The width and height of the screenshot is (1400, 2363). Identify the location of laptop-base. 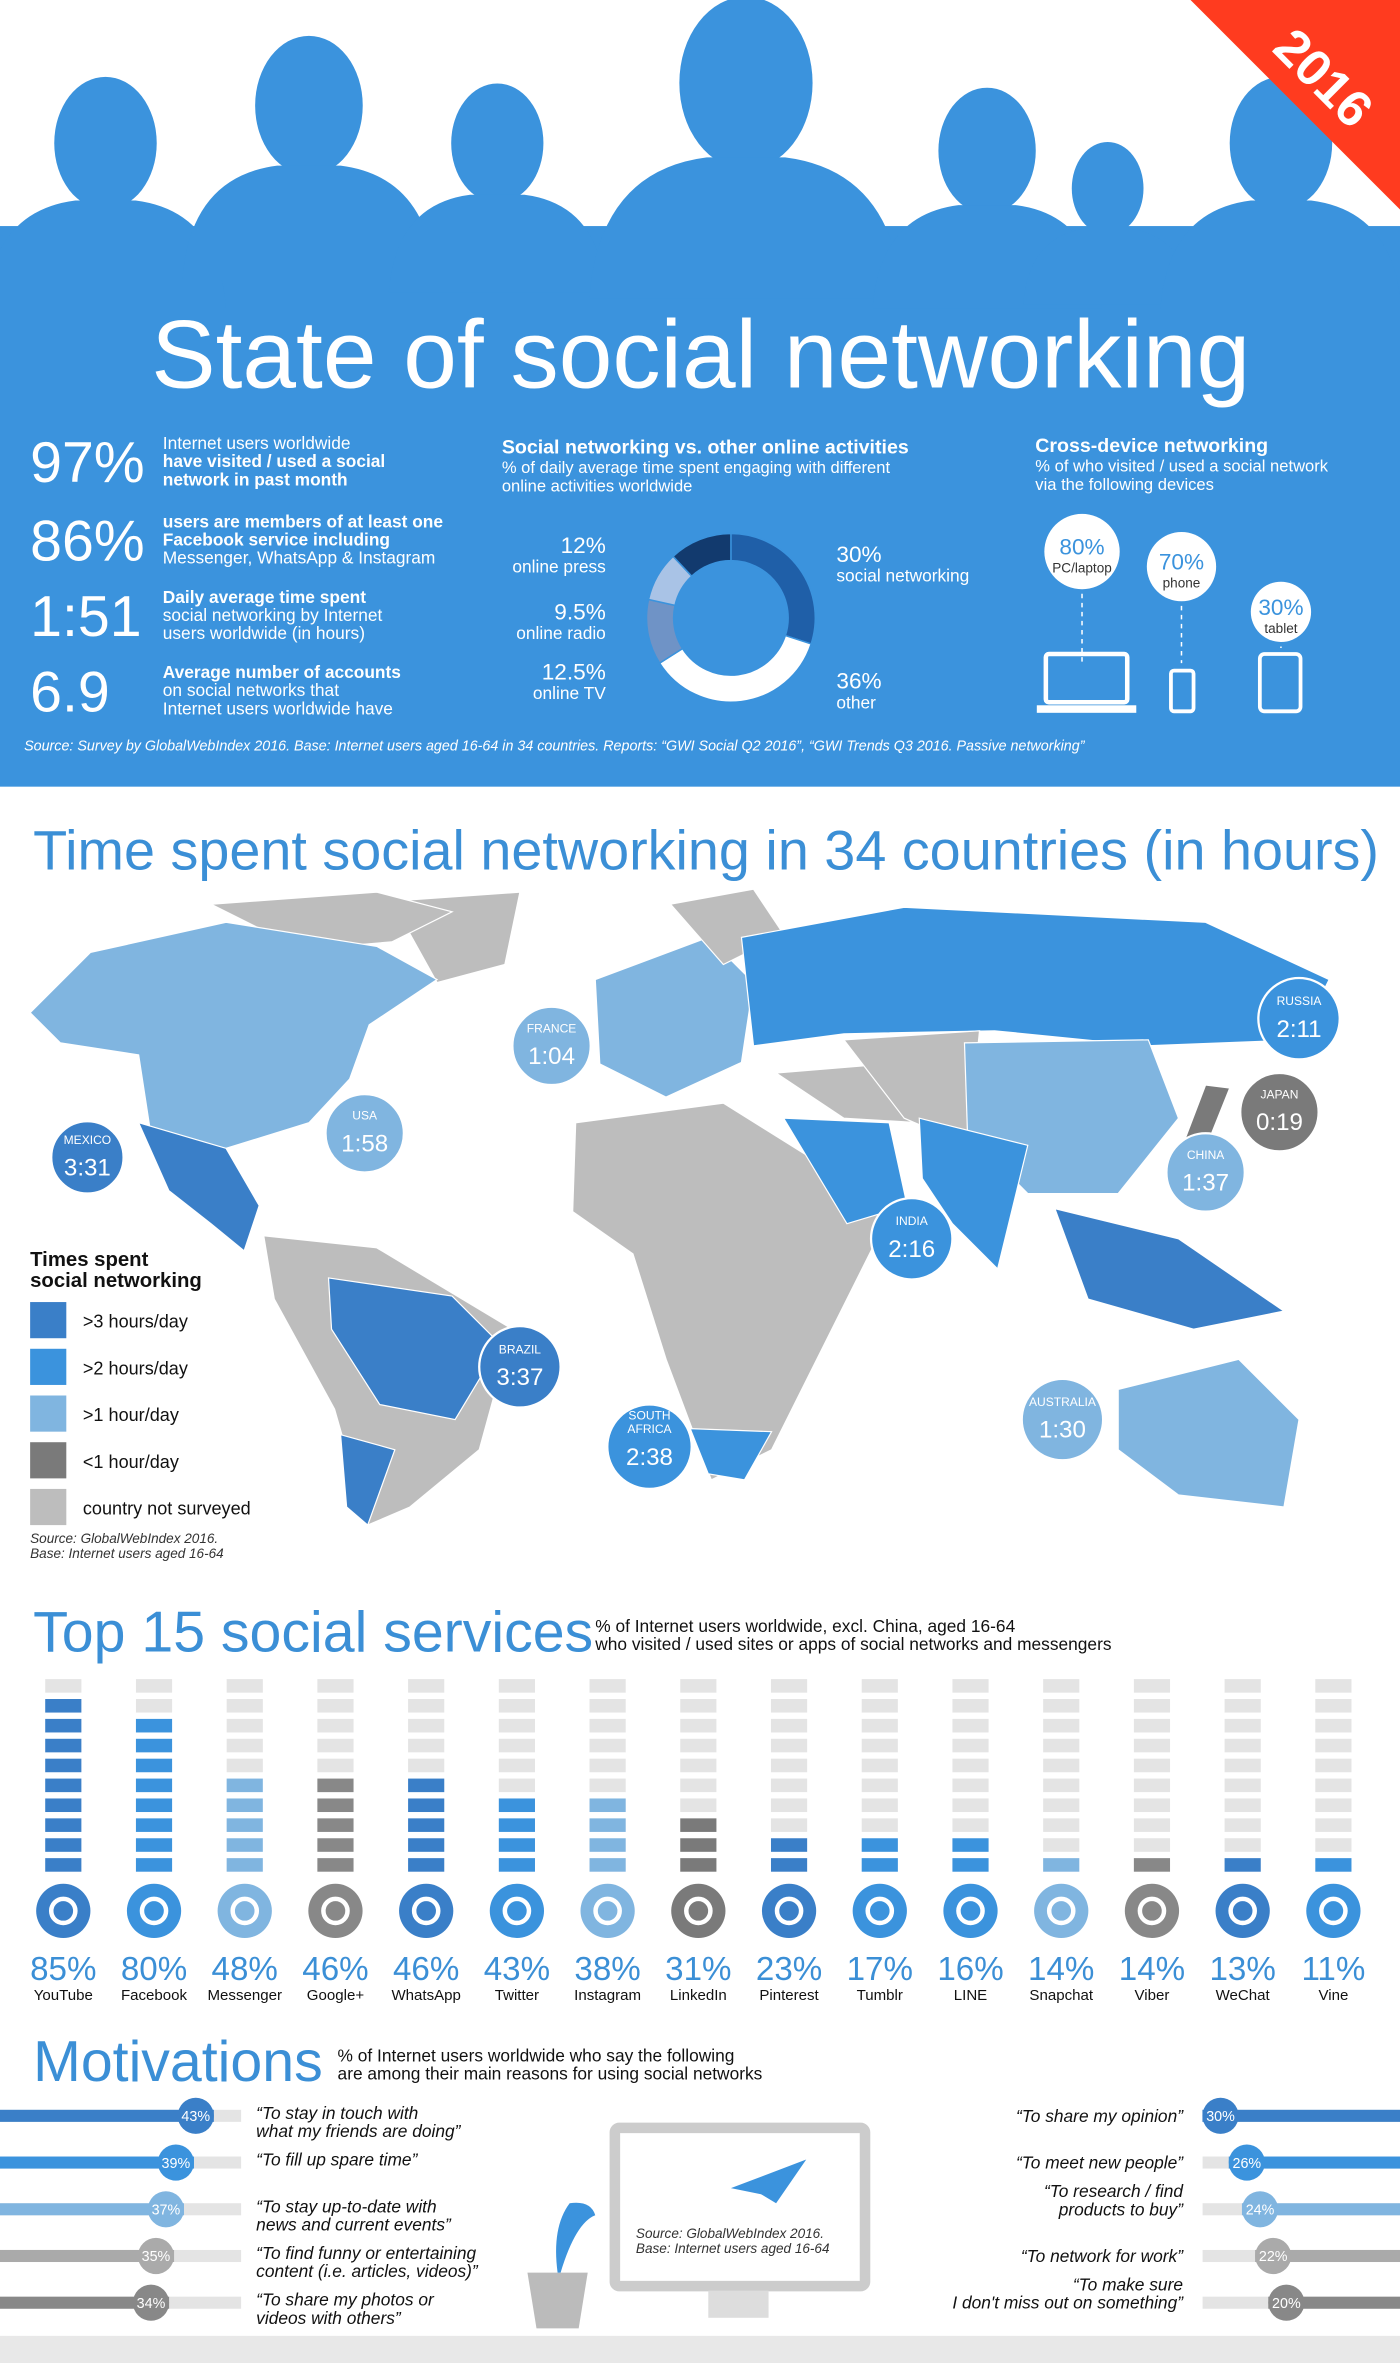
(1086, 709).